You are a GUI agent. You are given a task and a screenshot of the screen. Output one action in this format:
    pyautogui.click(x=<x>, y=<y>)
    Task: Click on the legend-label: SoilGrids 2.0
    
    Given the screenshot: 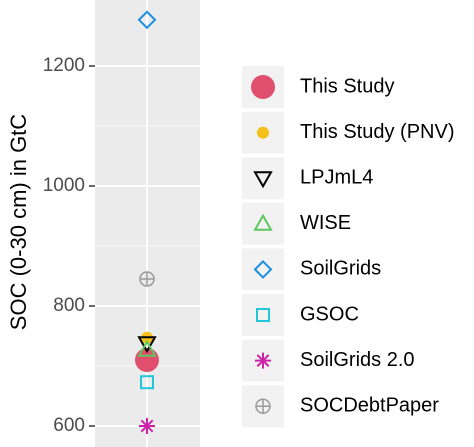 What is the action you would take?
    pyautogui.click(x=357, y=360)
    